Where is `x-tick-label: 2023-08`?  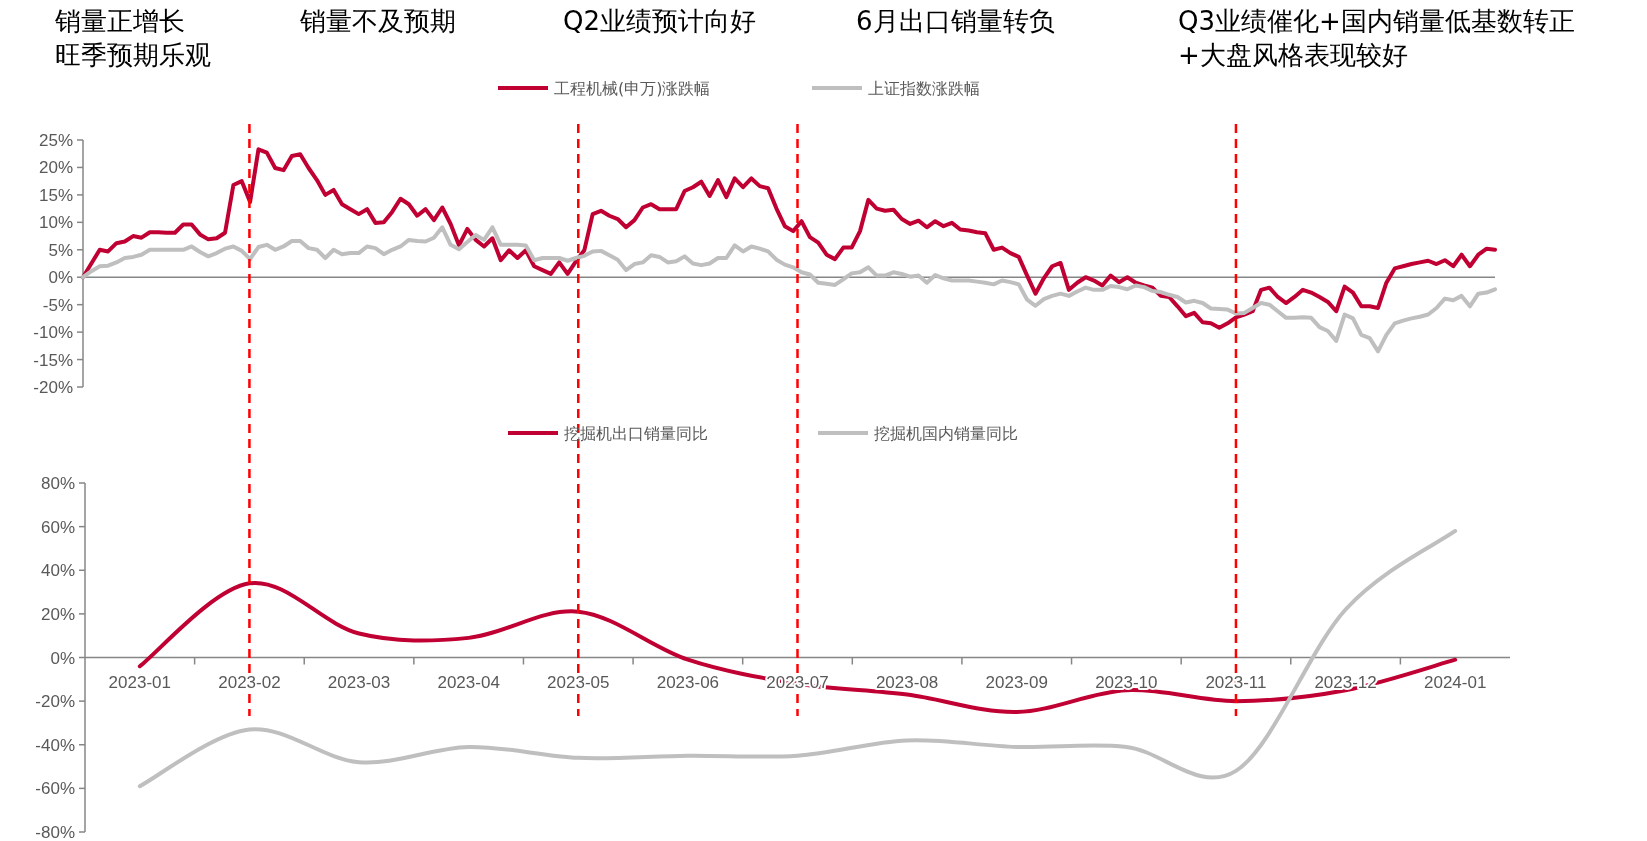
x-tick-label: 2023-08 is located at coordinates (907, 682).